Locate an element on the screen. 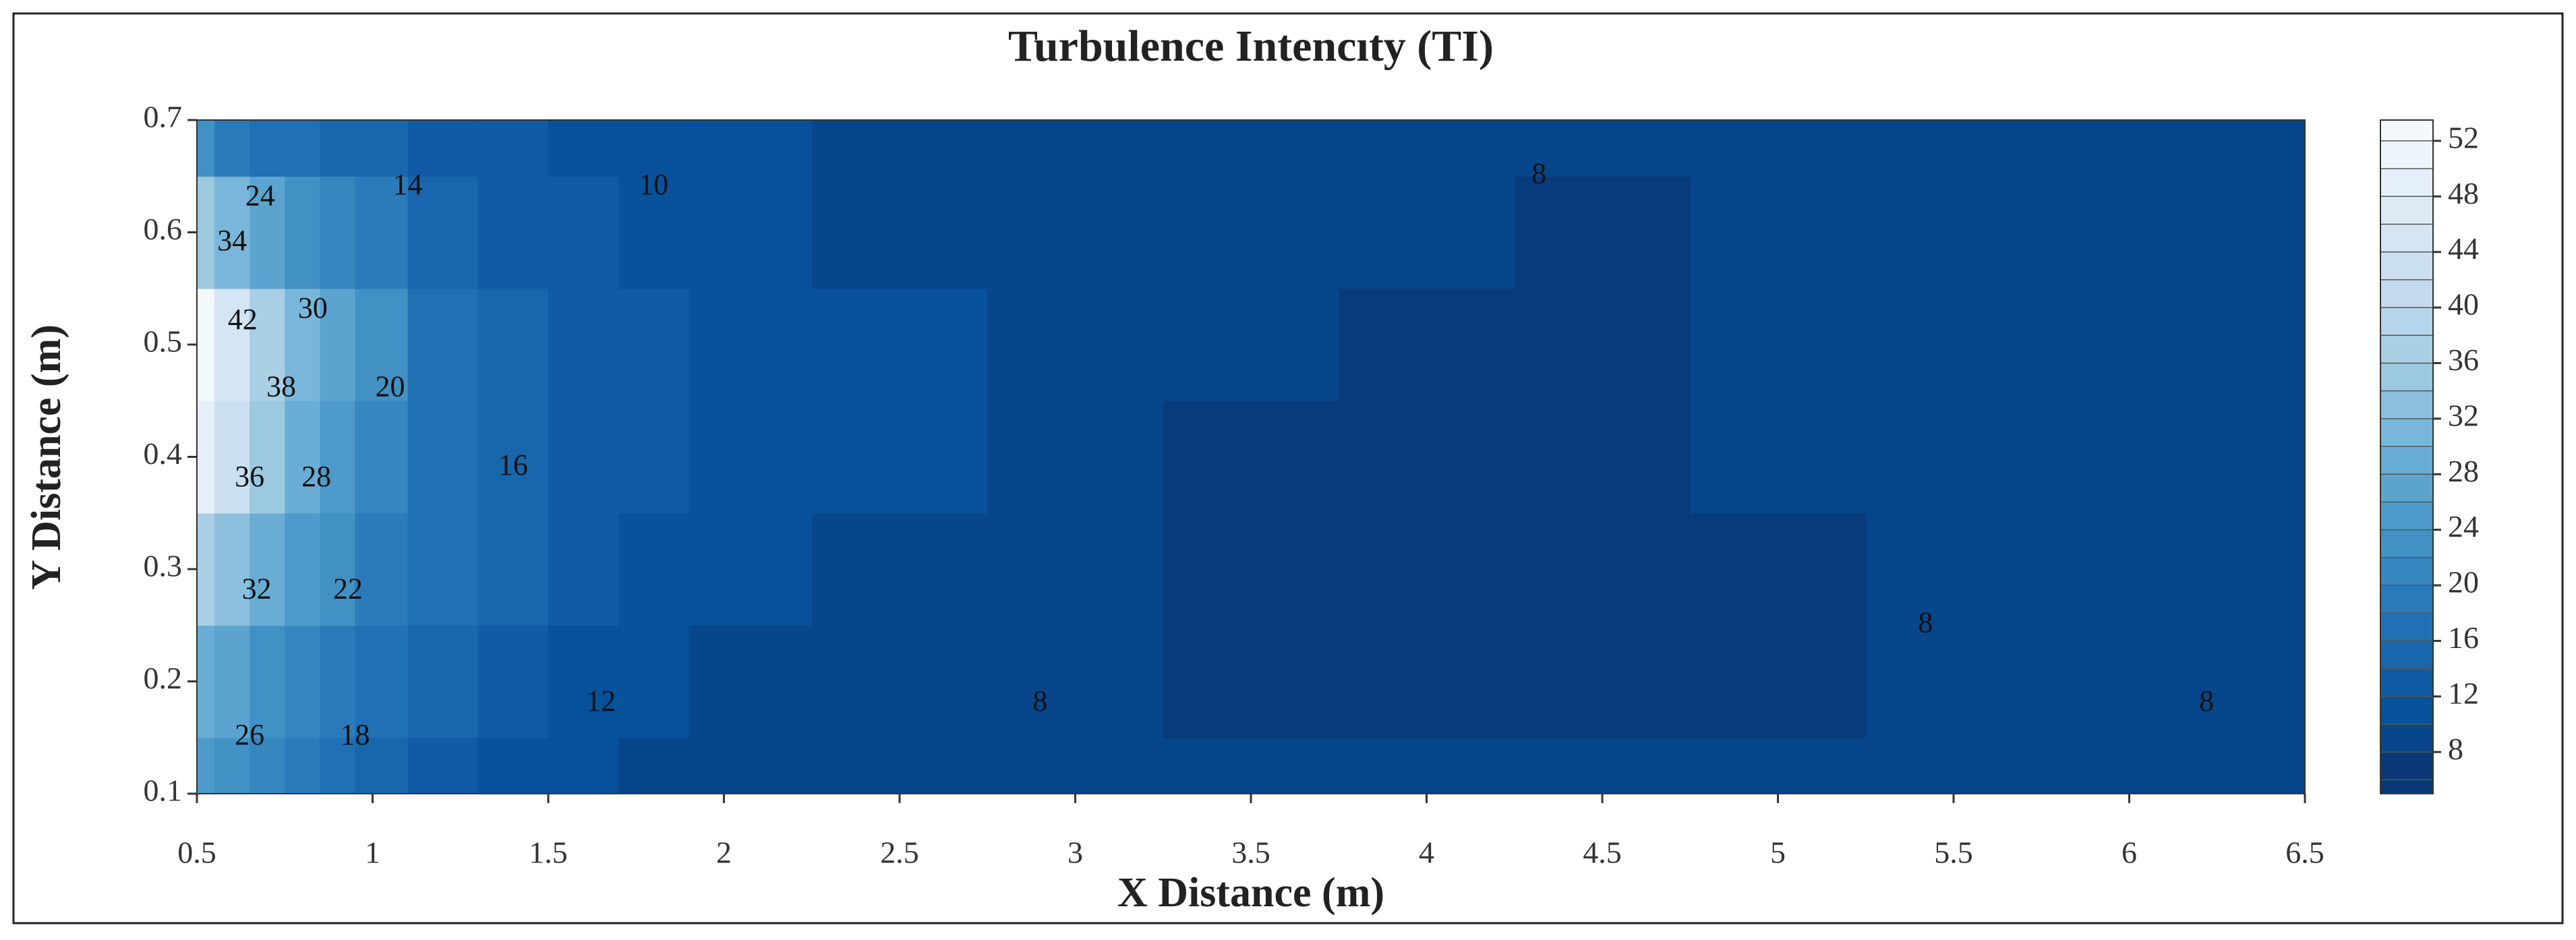  colorbar-tick-label: 40 is located at coordinates (2463, 304).